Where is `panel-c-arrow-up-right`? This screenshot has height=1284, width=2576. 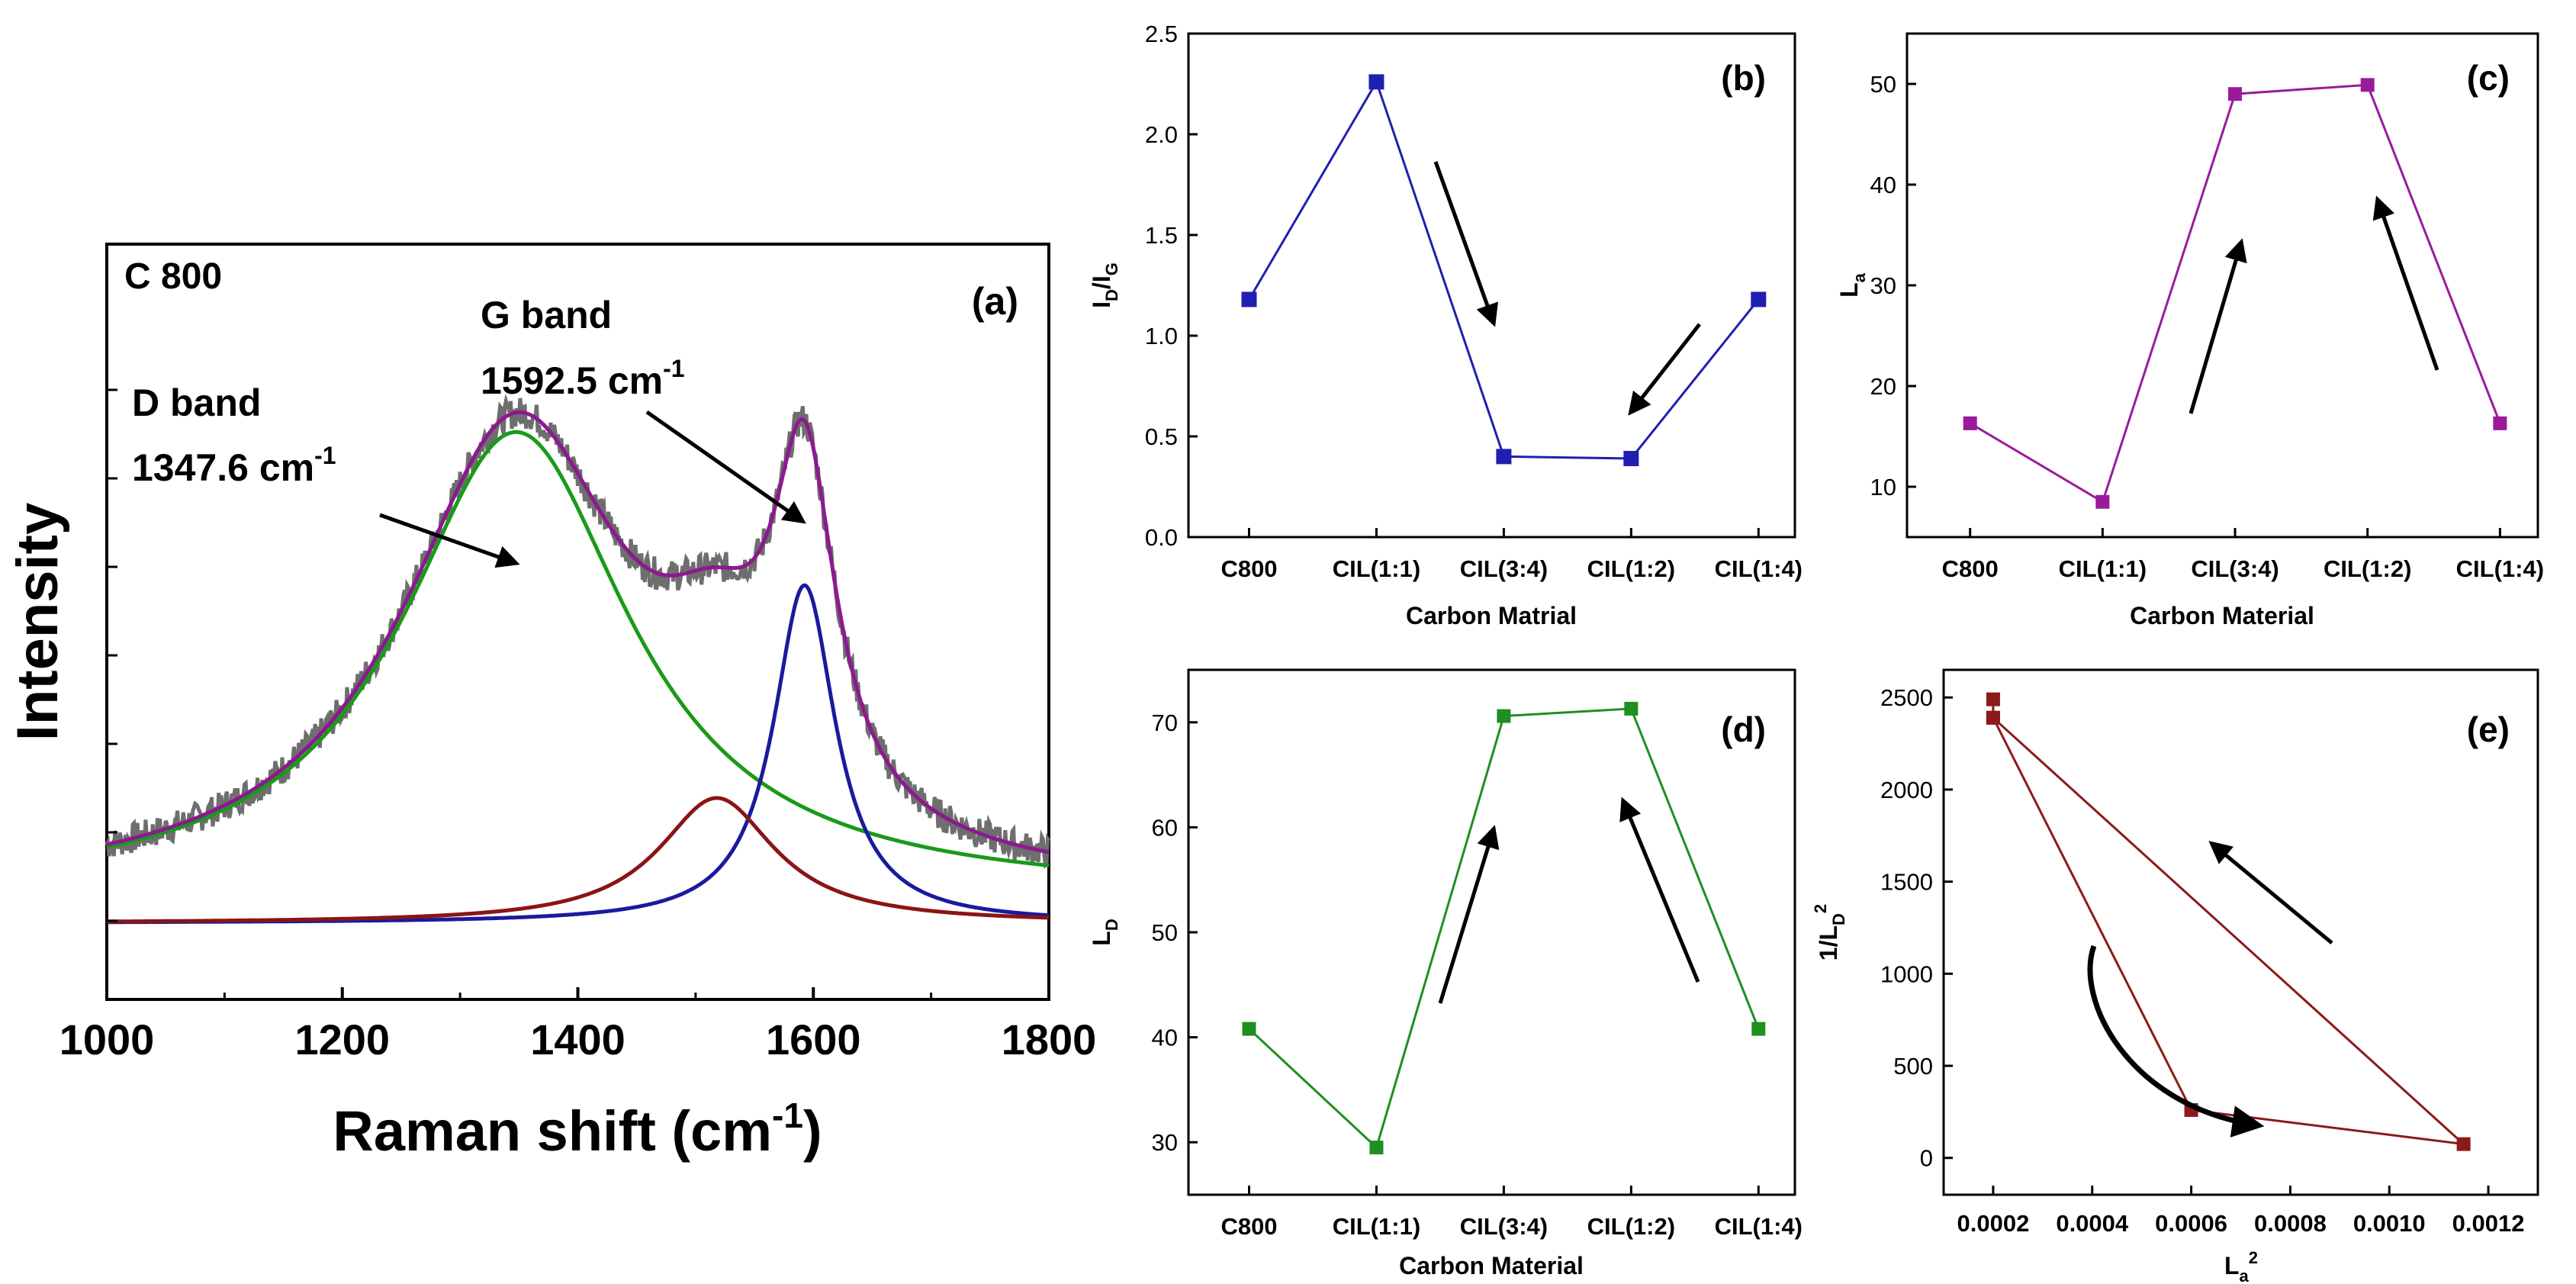
panel-c-arrow-up-right is located at coordinates (2405, 283).